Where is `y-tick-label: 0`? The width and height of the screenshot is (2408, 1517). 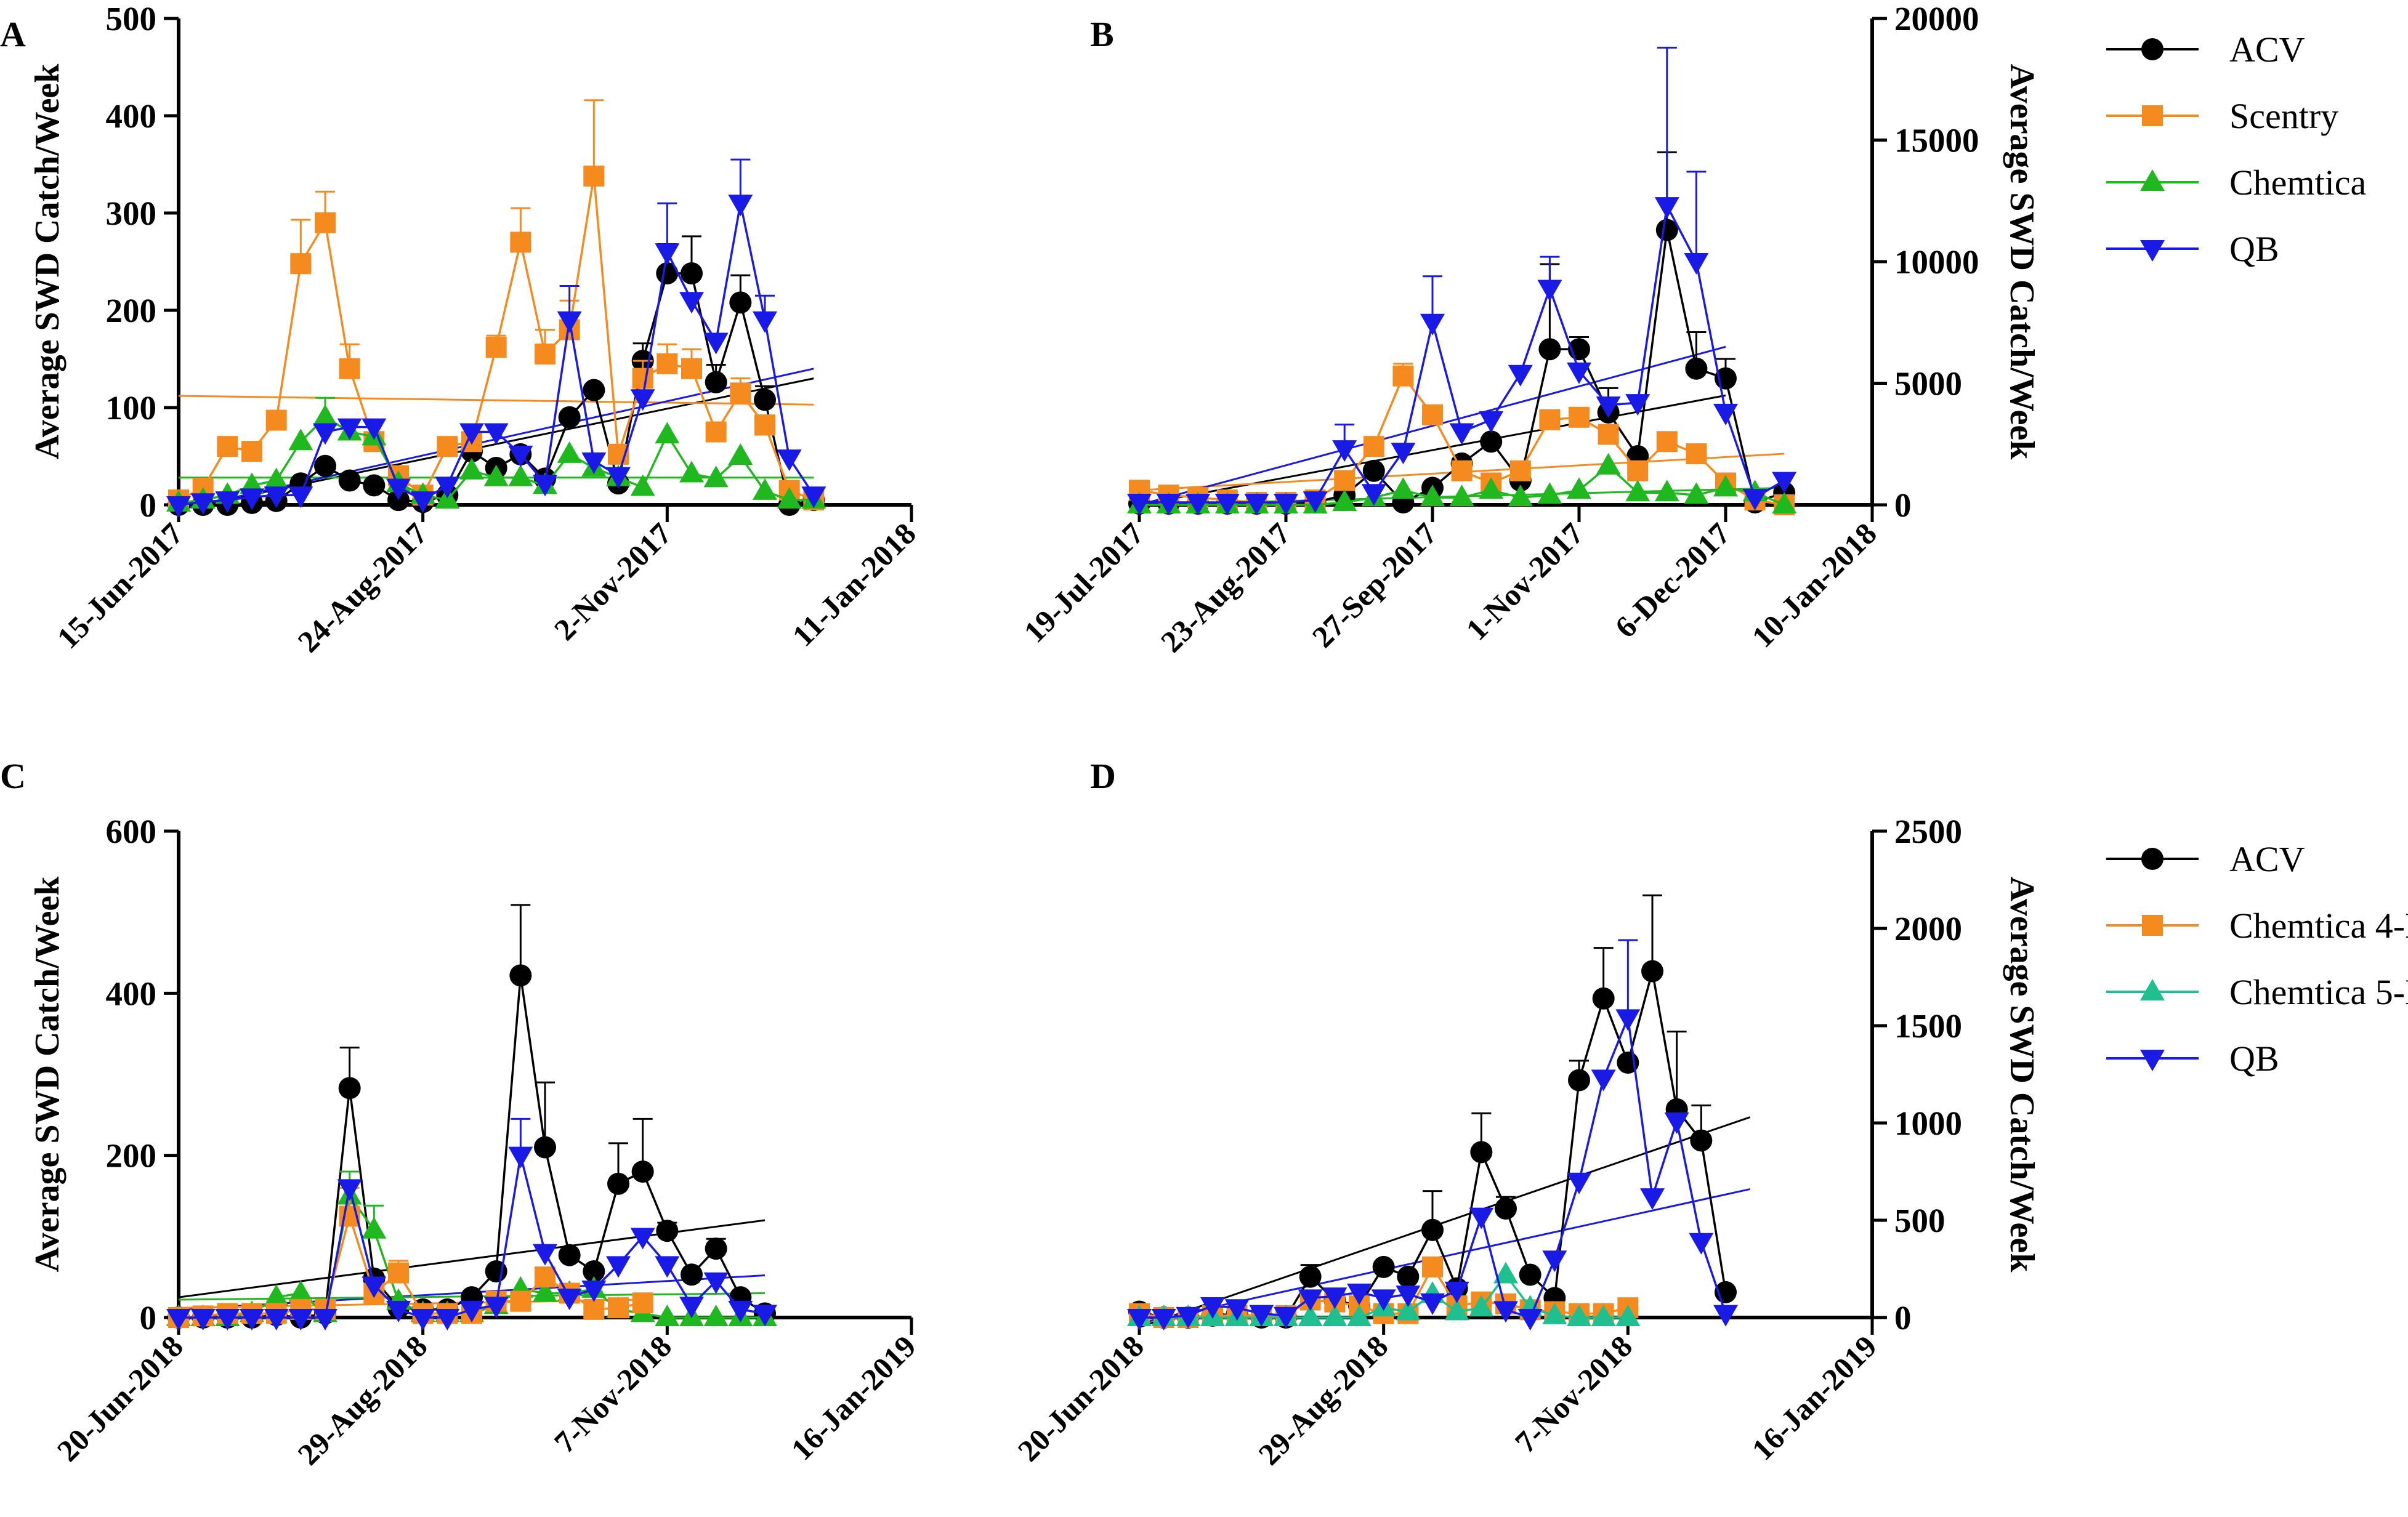
y-tick-label: 0 is located at coordinates (1903, 1318).